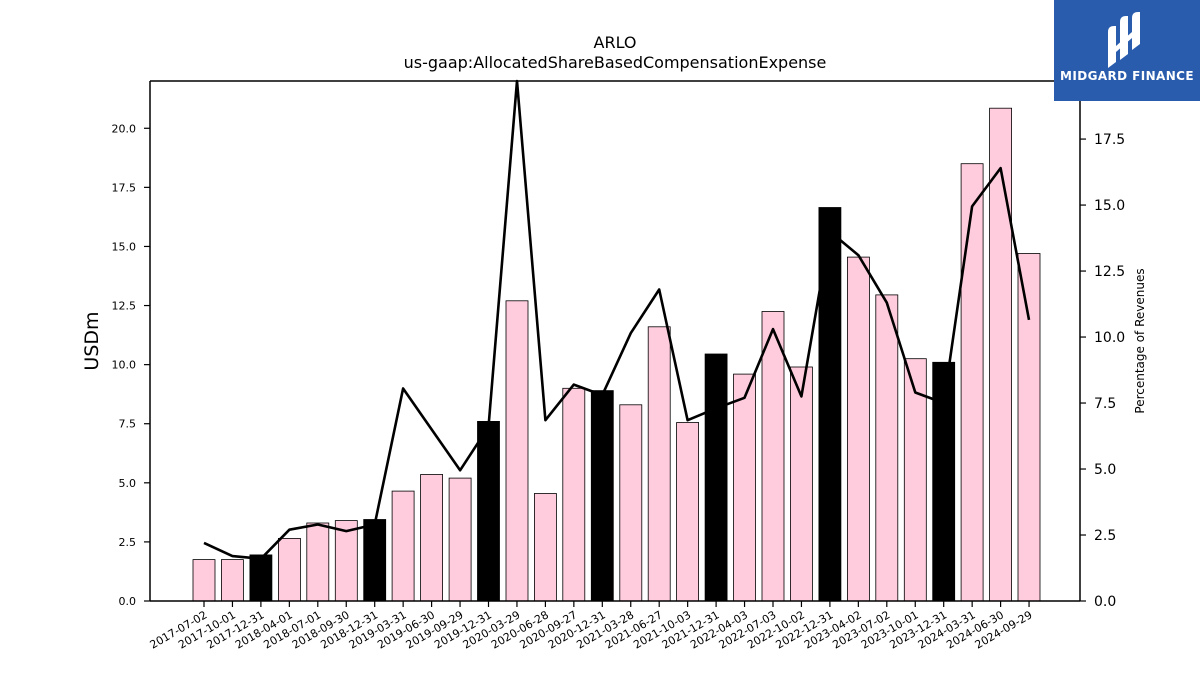  Describe the element at coordinates (124, 128) in the screenshot. I see `y-tick-label: 20.0` at that location.